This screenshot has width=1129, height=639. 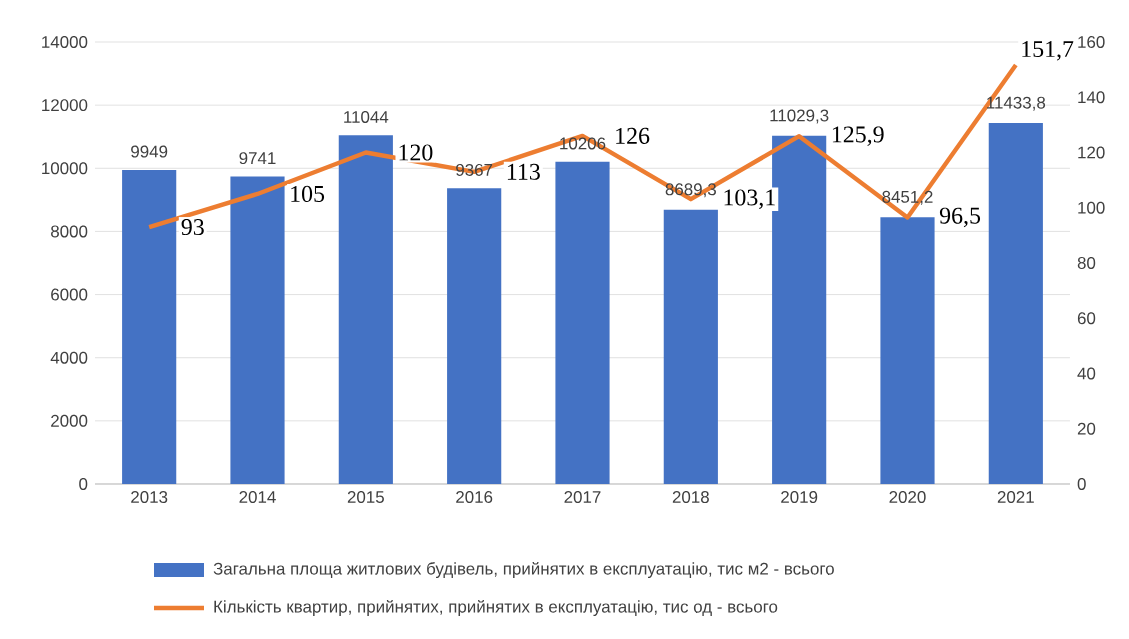 What do you see at coordinates (582, 497) in the screenshot?
I see `x-tick-label: 2017` at bounding box center [582, 497].